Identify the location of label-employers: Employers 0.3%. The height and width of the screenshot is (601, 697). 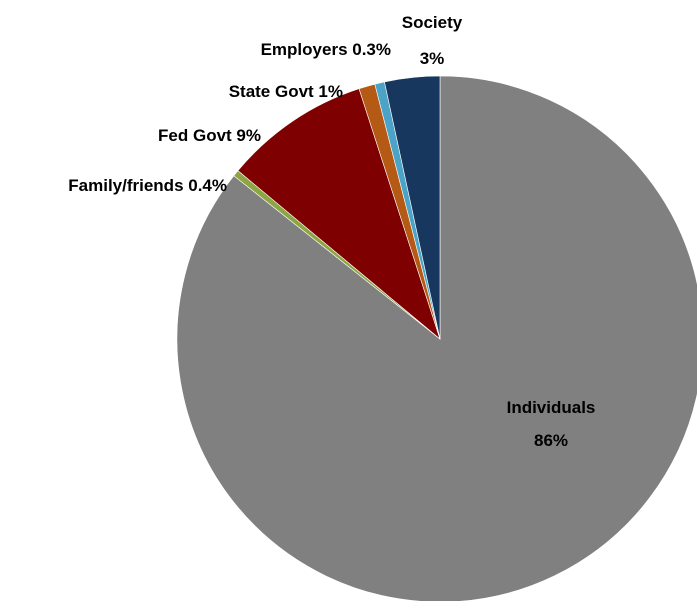
(326, 49).